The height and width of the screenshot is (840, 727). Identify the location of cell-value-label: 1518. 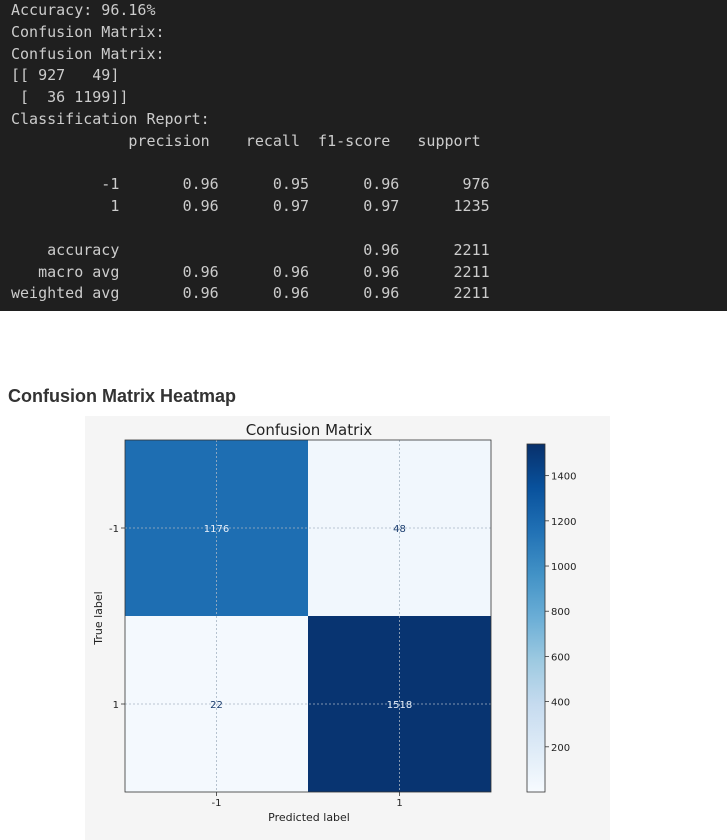
(399, 705).